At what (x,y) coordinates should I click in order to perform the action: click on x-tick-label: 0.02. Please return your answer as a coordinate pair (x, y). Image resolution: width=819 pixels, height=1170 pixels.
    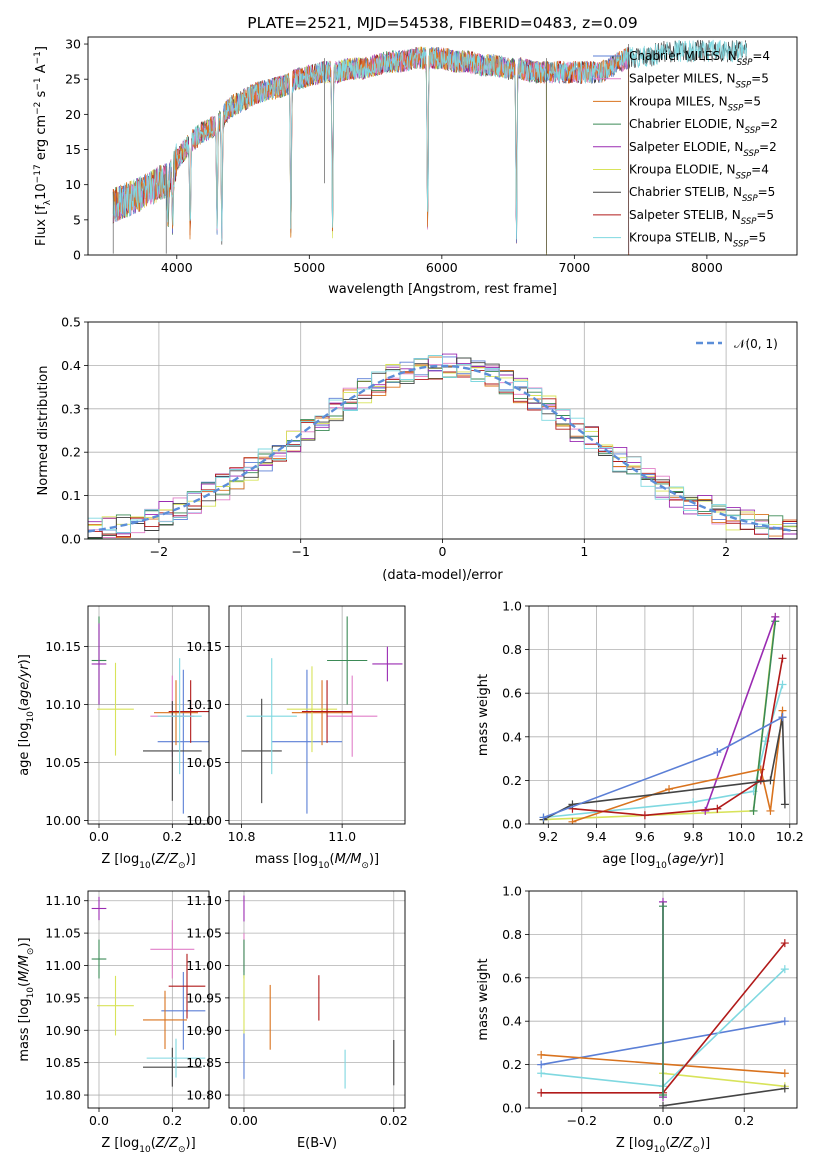
    Looking at the image, I should click on (394, 1120).